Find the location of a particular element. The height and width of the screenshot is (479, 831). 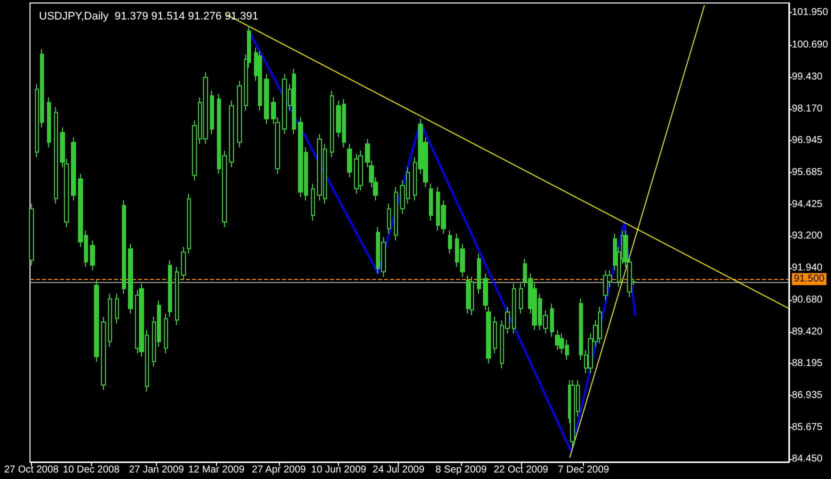

y-tick-label: 96.945 is located at coordinates (807, 140).